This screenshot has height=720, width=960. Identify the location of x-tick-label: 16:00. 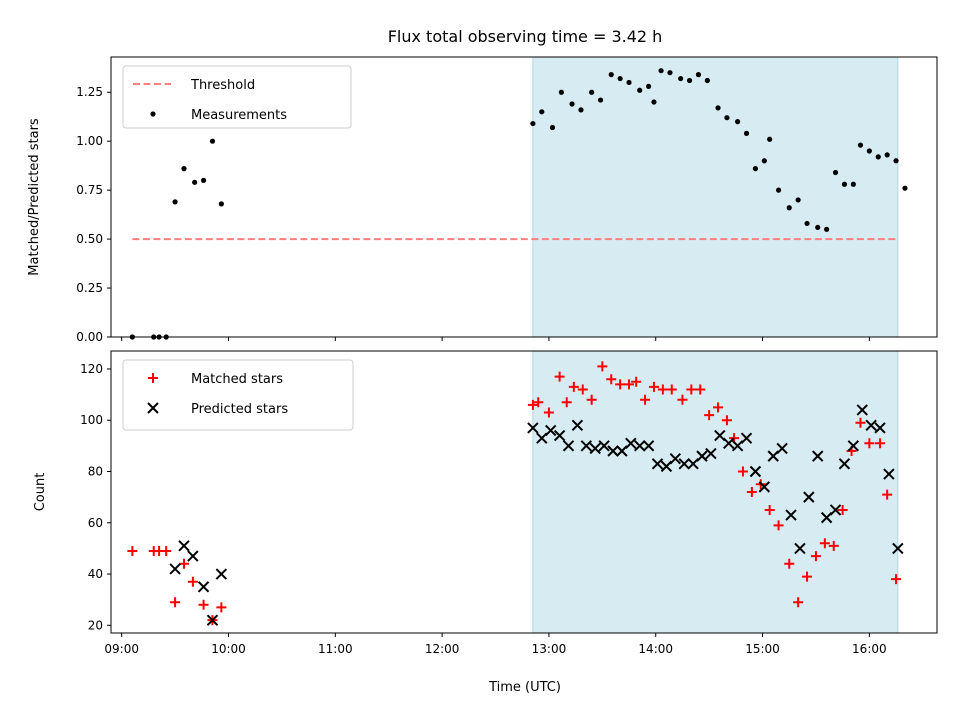
(869, 649).